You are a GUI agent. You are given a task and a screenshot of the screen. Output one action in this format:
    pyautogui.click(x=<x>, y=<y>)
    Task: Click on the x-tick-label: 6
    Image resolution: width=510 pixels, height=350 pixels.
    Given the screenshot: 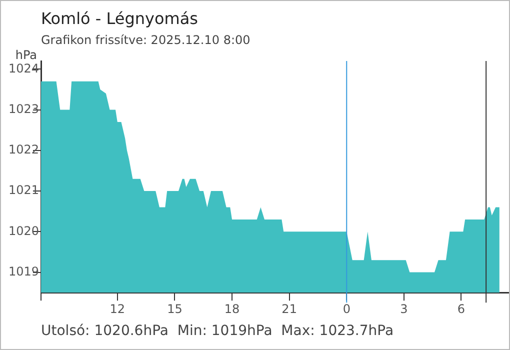 What is the action you would take?
    pyautogui.click(x=461, y=309)
    